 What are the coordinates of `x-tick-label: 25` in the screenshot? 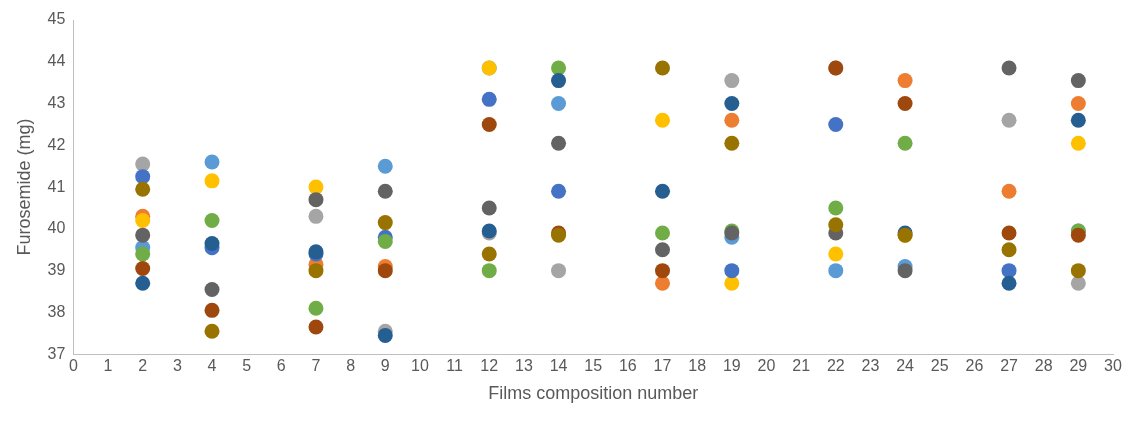 It's located at (939, 366).